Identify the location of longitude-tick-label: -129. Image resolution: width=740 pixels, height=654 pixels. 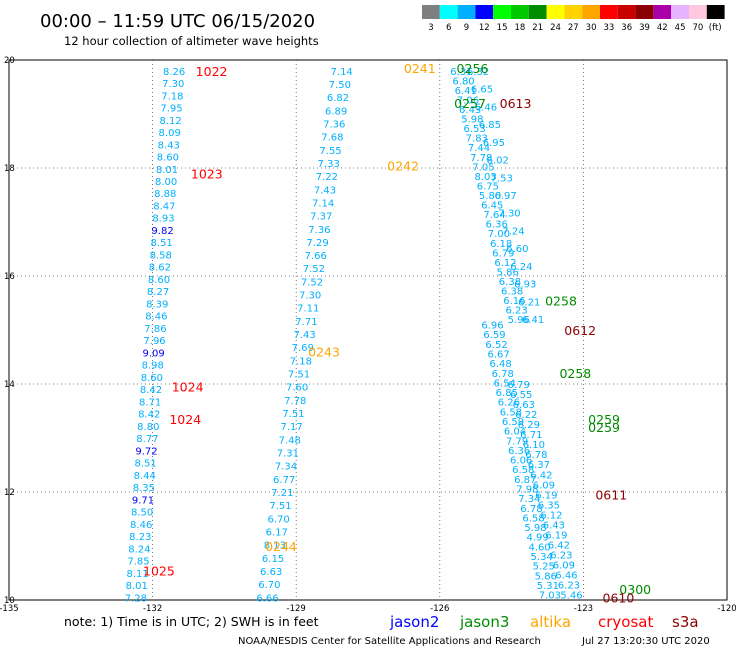
(296, 609).